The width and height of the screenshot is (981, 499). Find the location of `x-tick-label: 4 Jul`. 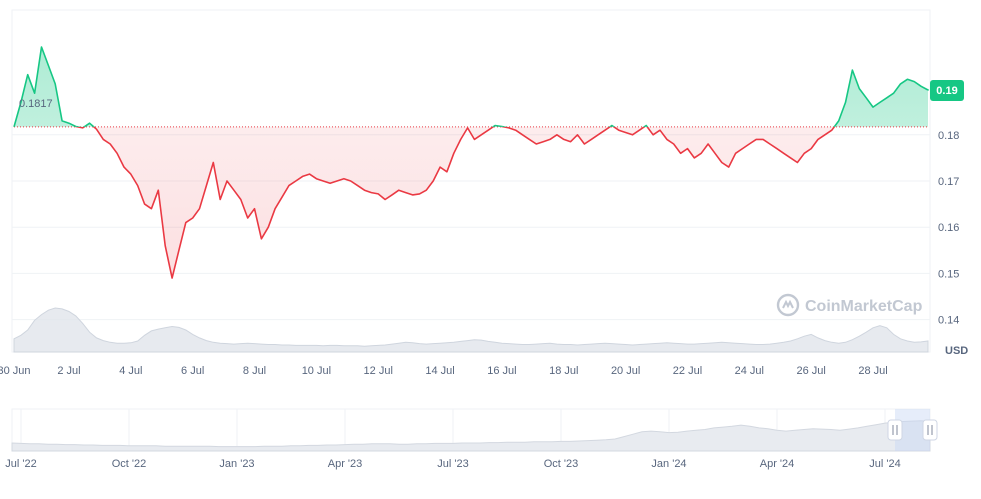

x-tick-label: 4 Jul is located at coordinates (130, 371).